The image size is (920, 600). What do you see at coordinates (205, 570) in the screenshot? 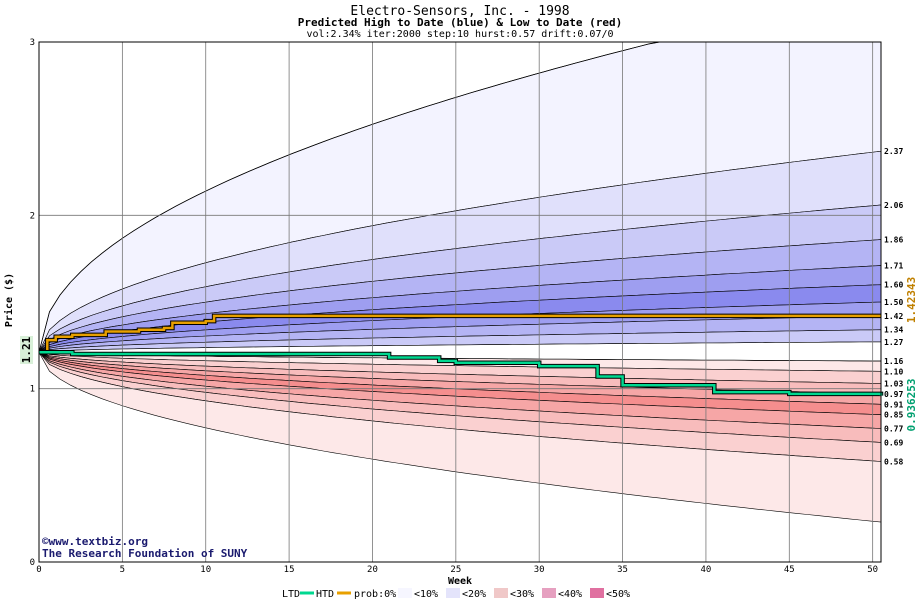
I see `x-tick-10: 10` at bounding box center [205, 570].